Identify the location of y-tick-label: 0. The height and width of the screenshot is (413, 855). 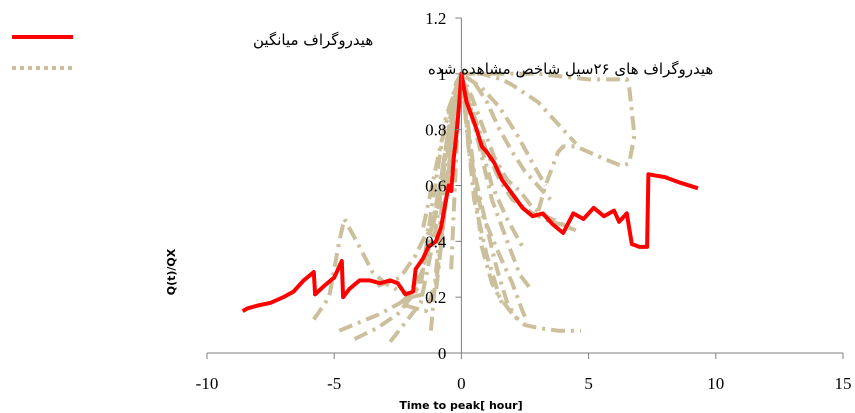
(442, 353).